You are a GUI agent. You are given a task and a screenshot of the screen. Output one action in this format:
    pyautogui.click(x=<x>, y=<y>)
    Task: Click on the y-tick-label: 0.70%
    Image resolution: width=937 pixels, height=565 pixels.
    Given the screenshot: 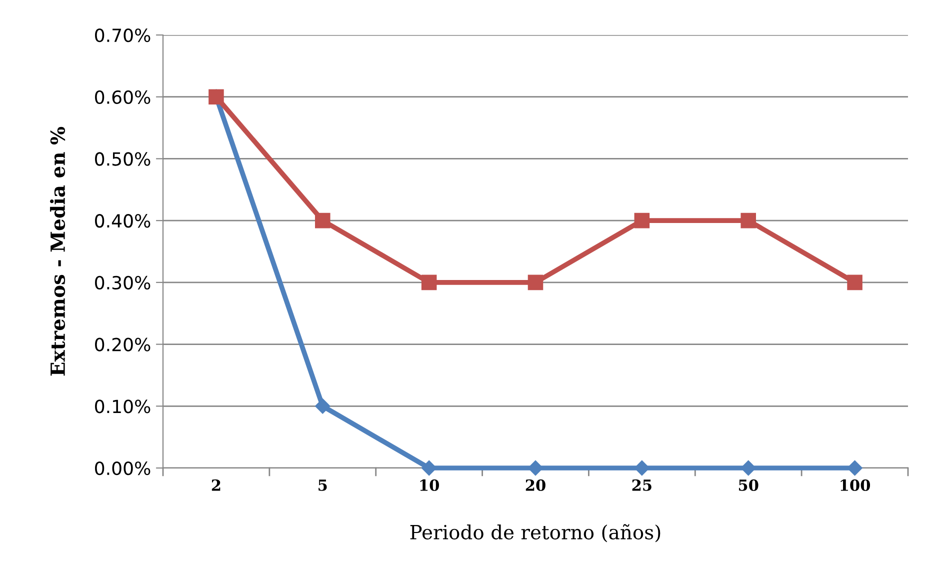 What is the action you would take?
    pyautogui.click(x=122, y=35)
    